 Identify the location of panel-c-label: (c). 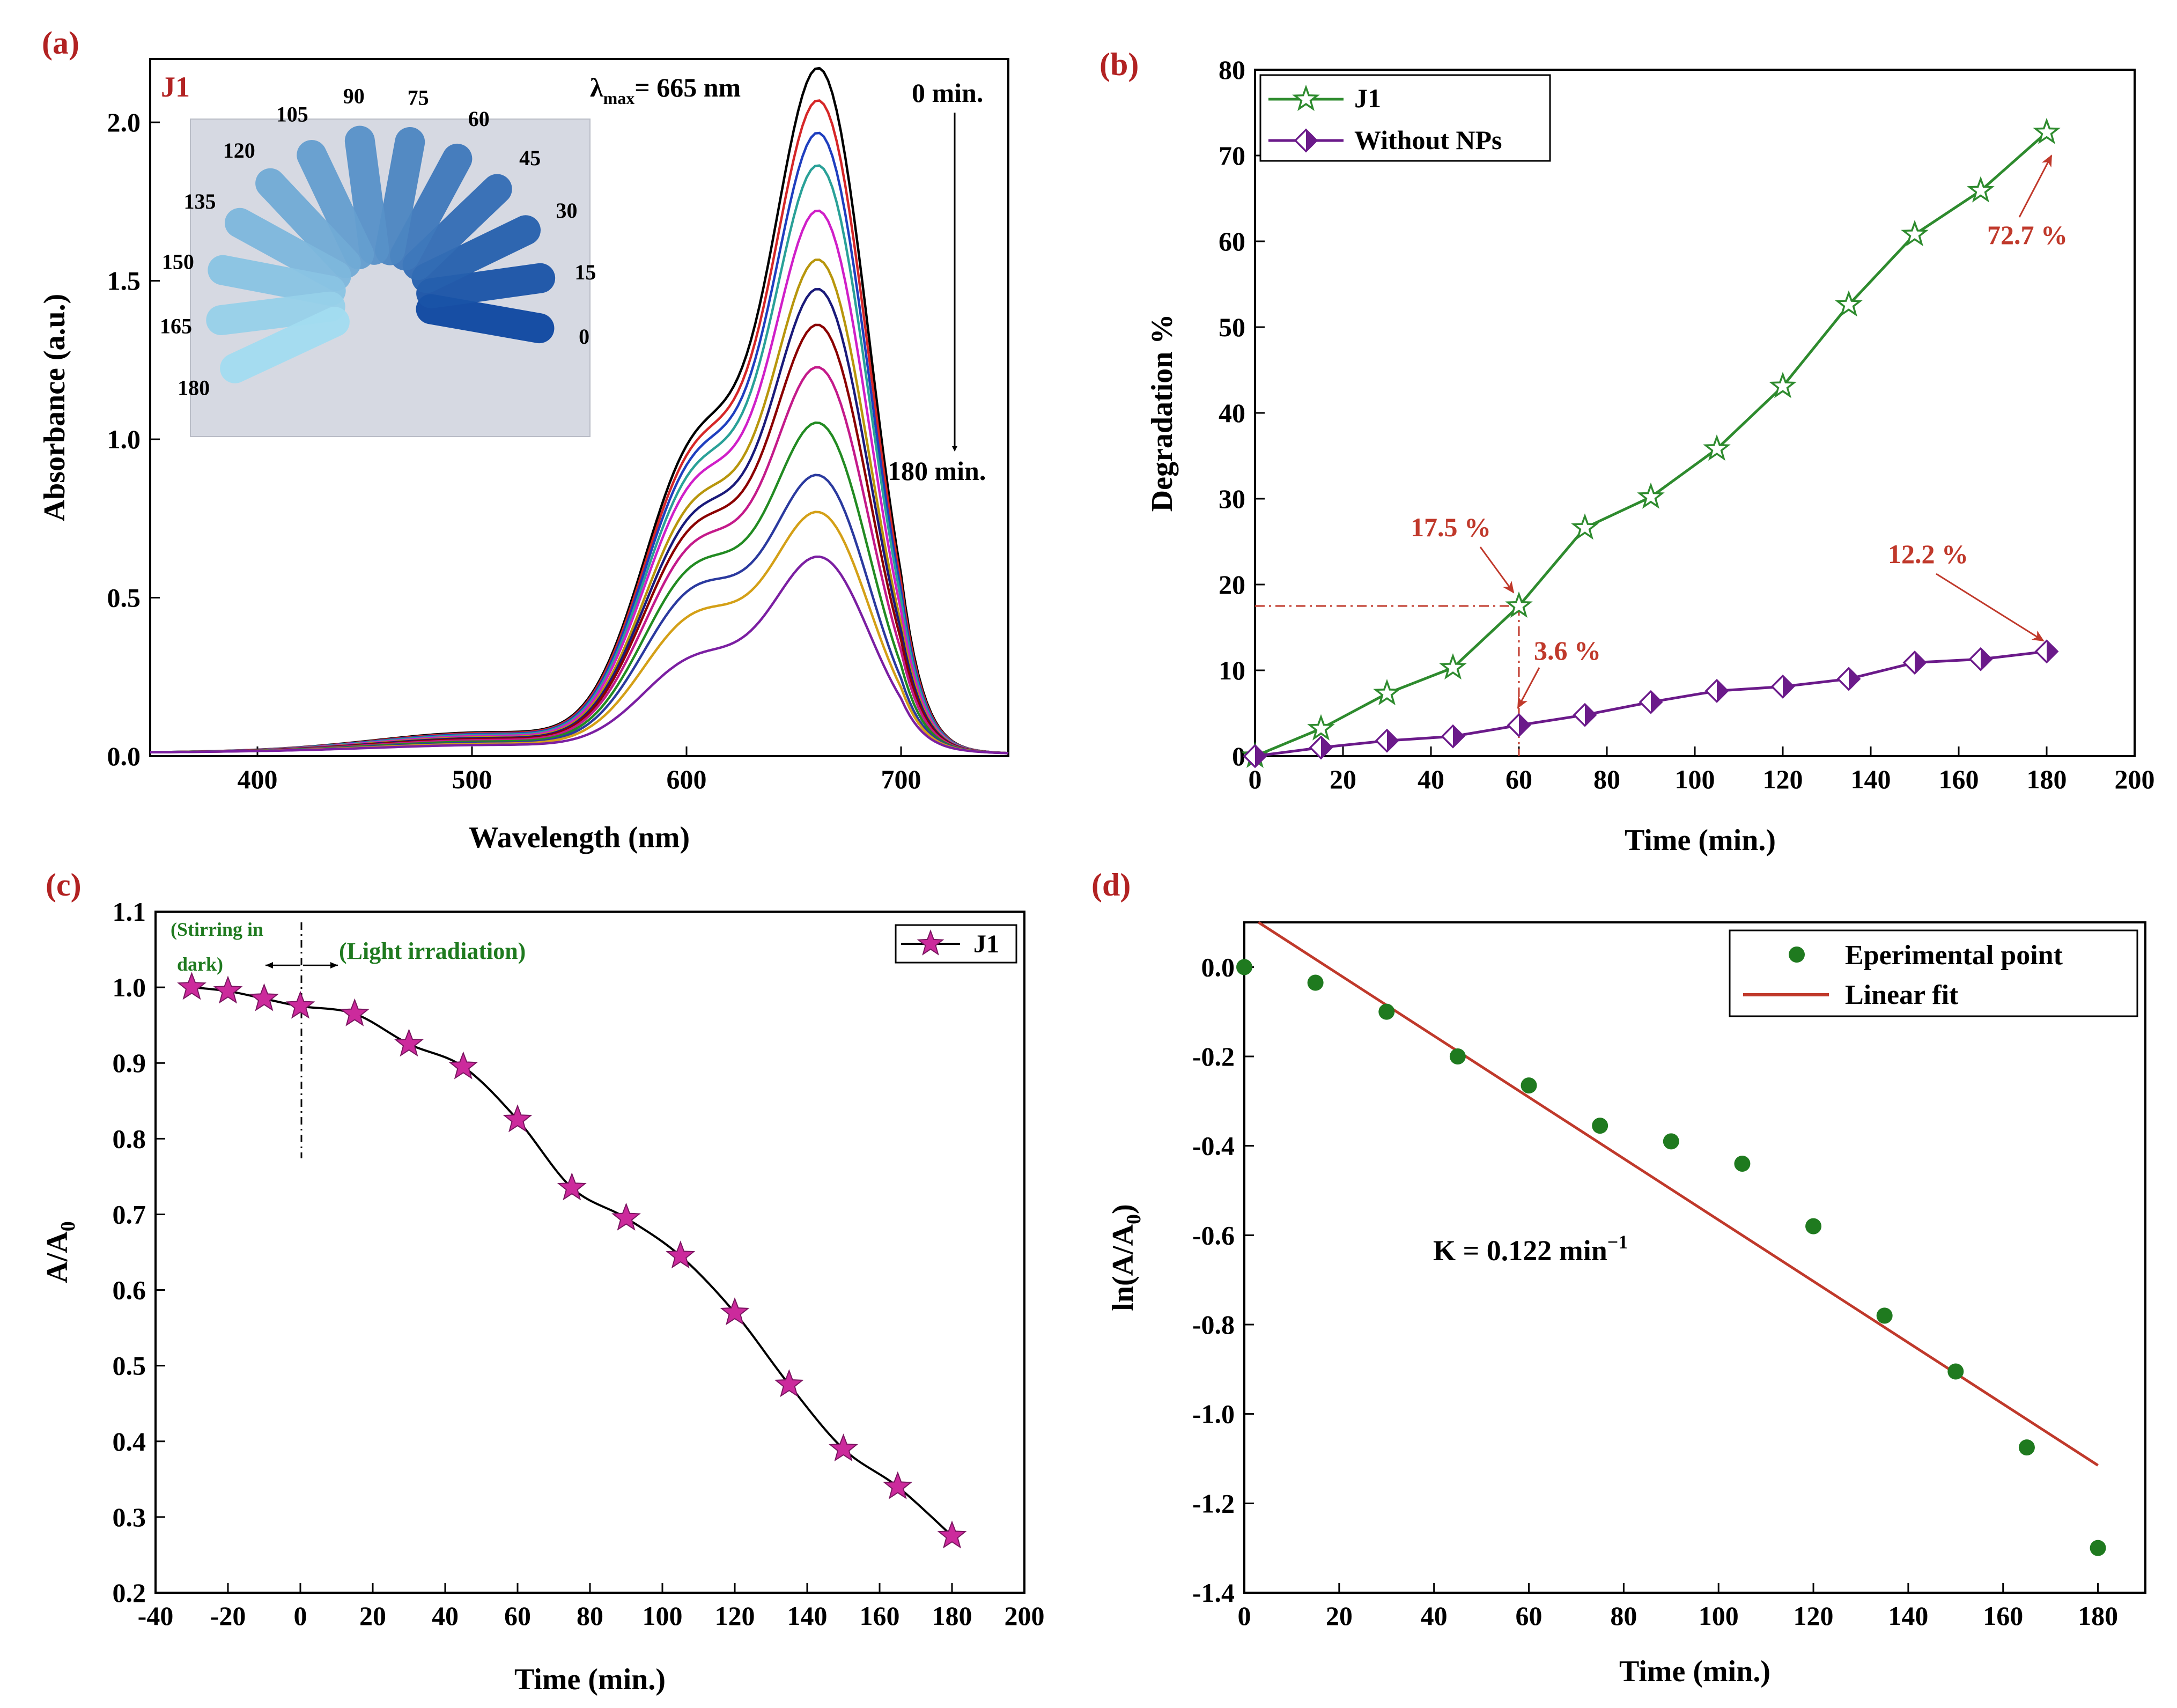
(64, 885).